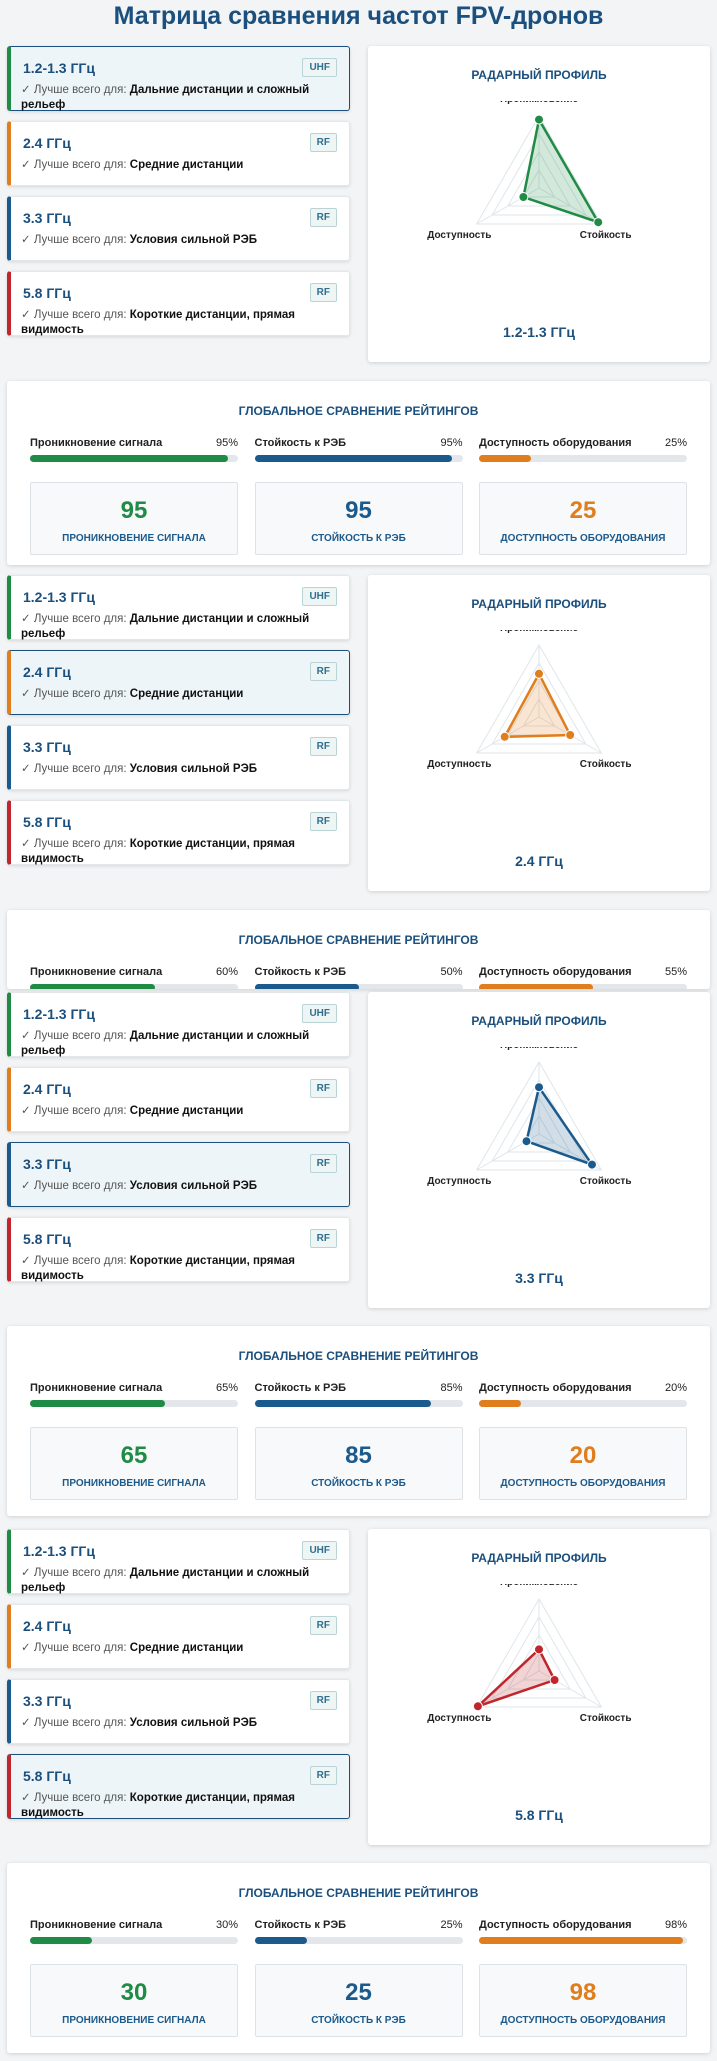 The width and height of the screenshot is (717, 2061). I want to click on metric-box-label: ДОСТУПНОСТЬ ОБОРУДОВАНИЯ, so click(583, 2020).